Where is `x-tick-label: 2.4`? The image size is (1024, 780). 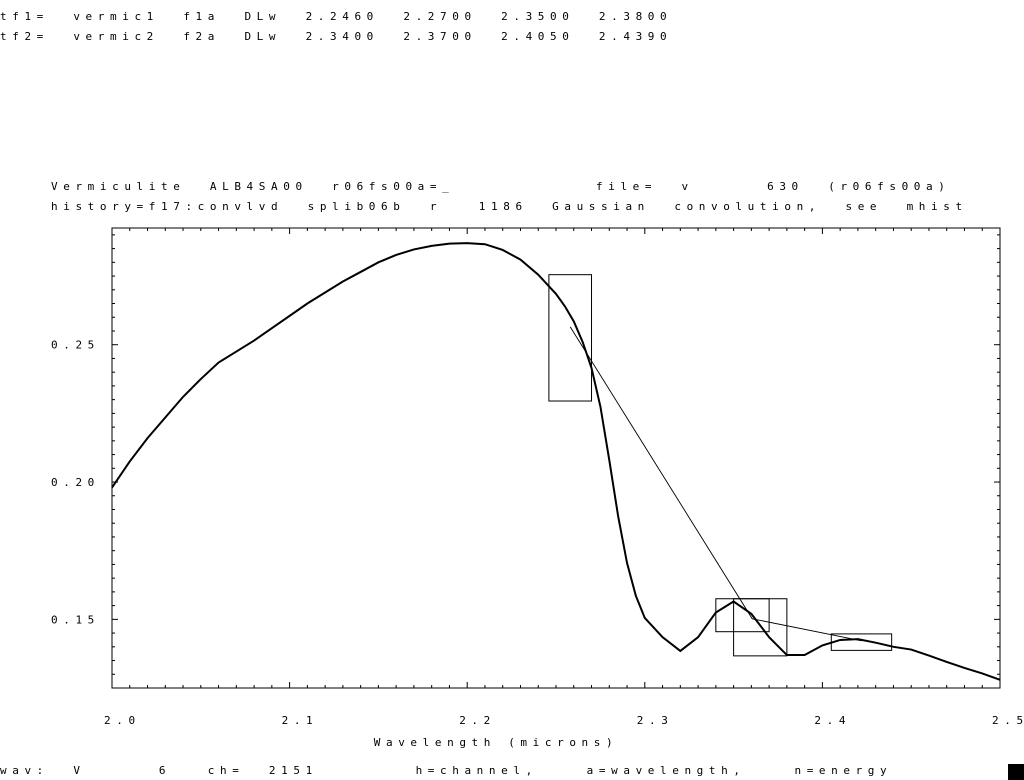 x-tick-label: 2.4 is located at coordinates (832, 720).